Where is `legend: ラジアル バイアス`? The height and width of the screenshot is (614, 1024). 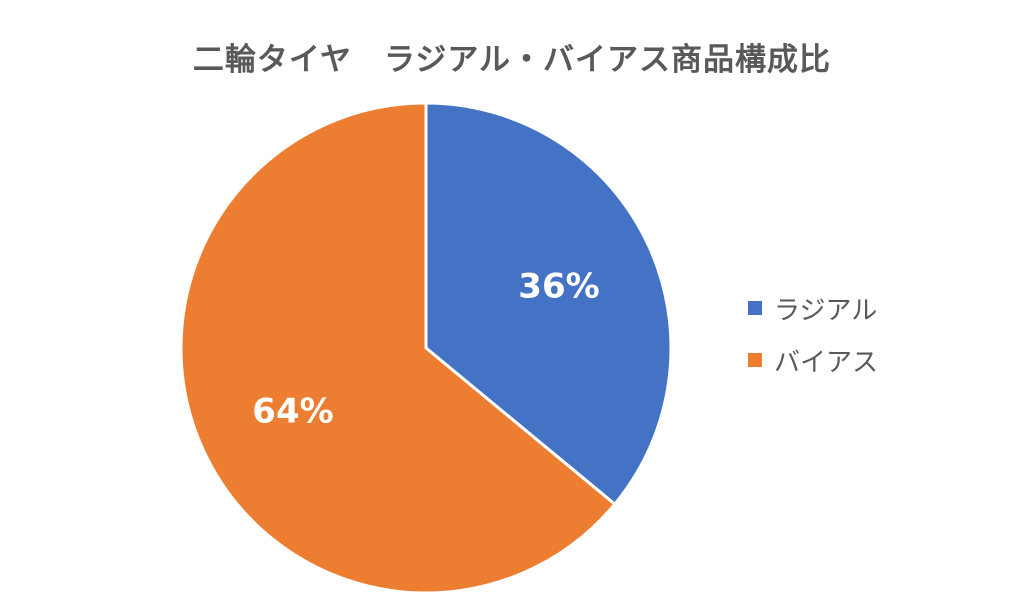 legend: ラジアル バイアス is located at coordinates (813, 342).